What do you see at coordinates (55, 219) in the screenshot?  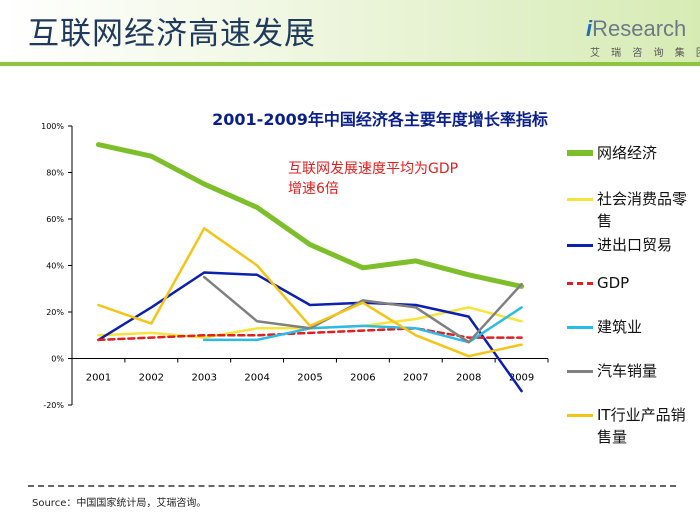 I see `y-tick-label: 60%` at bounding box center [55, 219].